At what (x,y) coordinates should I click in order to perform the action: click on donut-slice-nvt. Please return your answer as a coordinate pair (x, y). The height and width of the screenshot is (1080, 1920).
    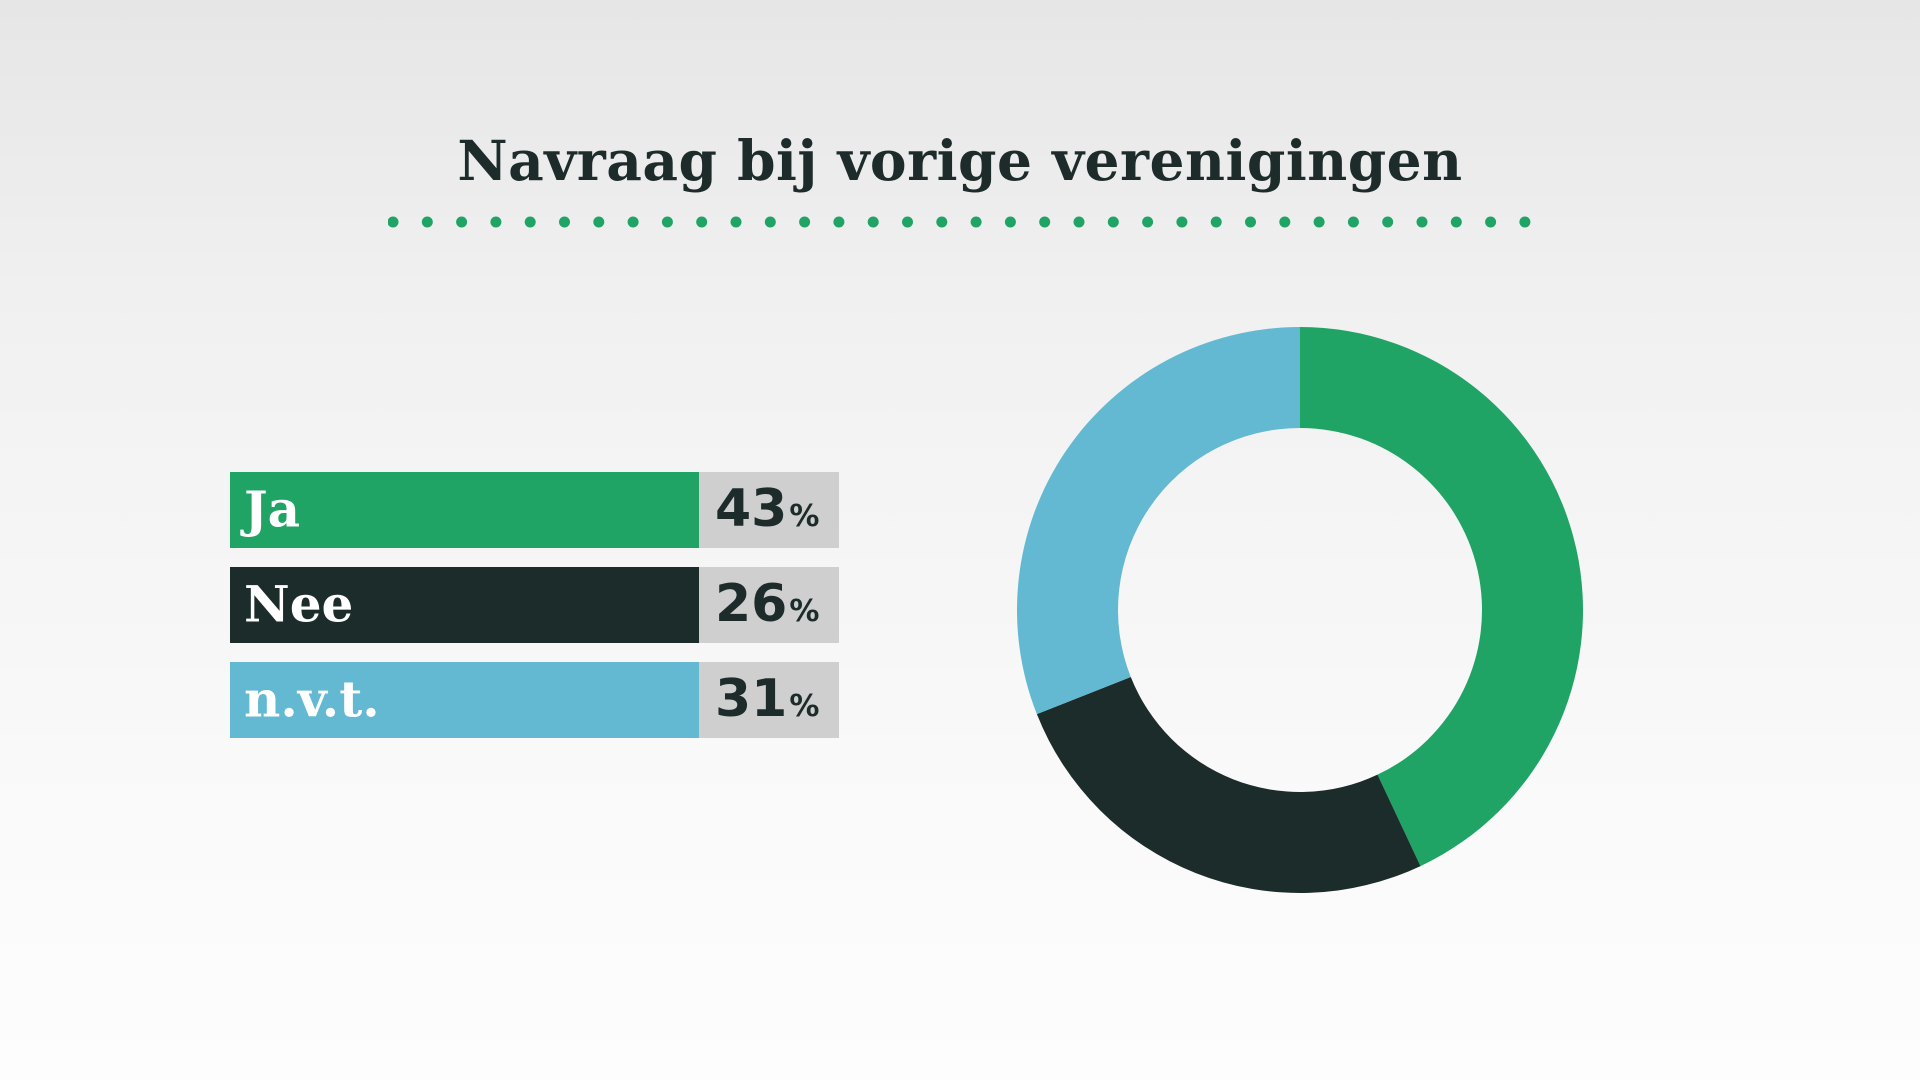
    Looking at the image, I should click on (1158, 521).